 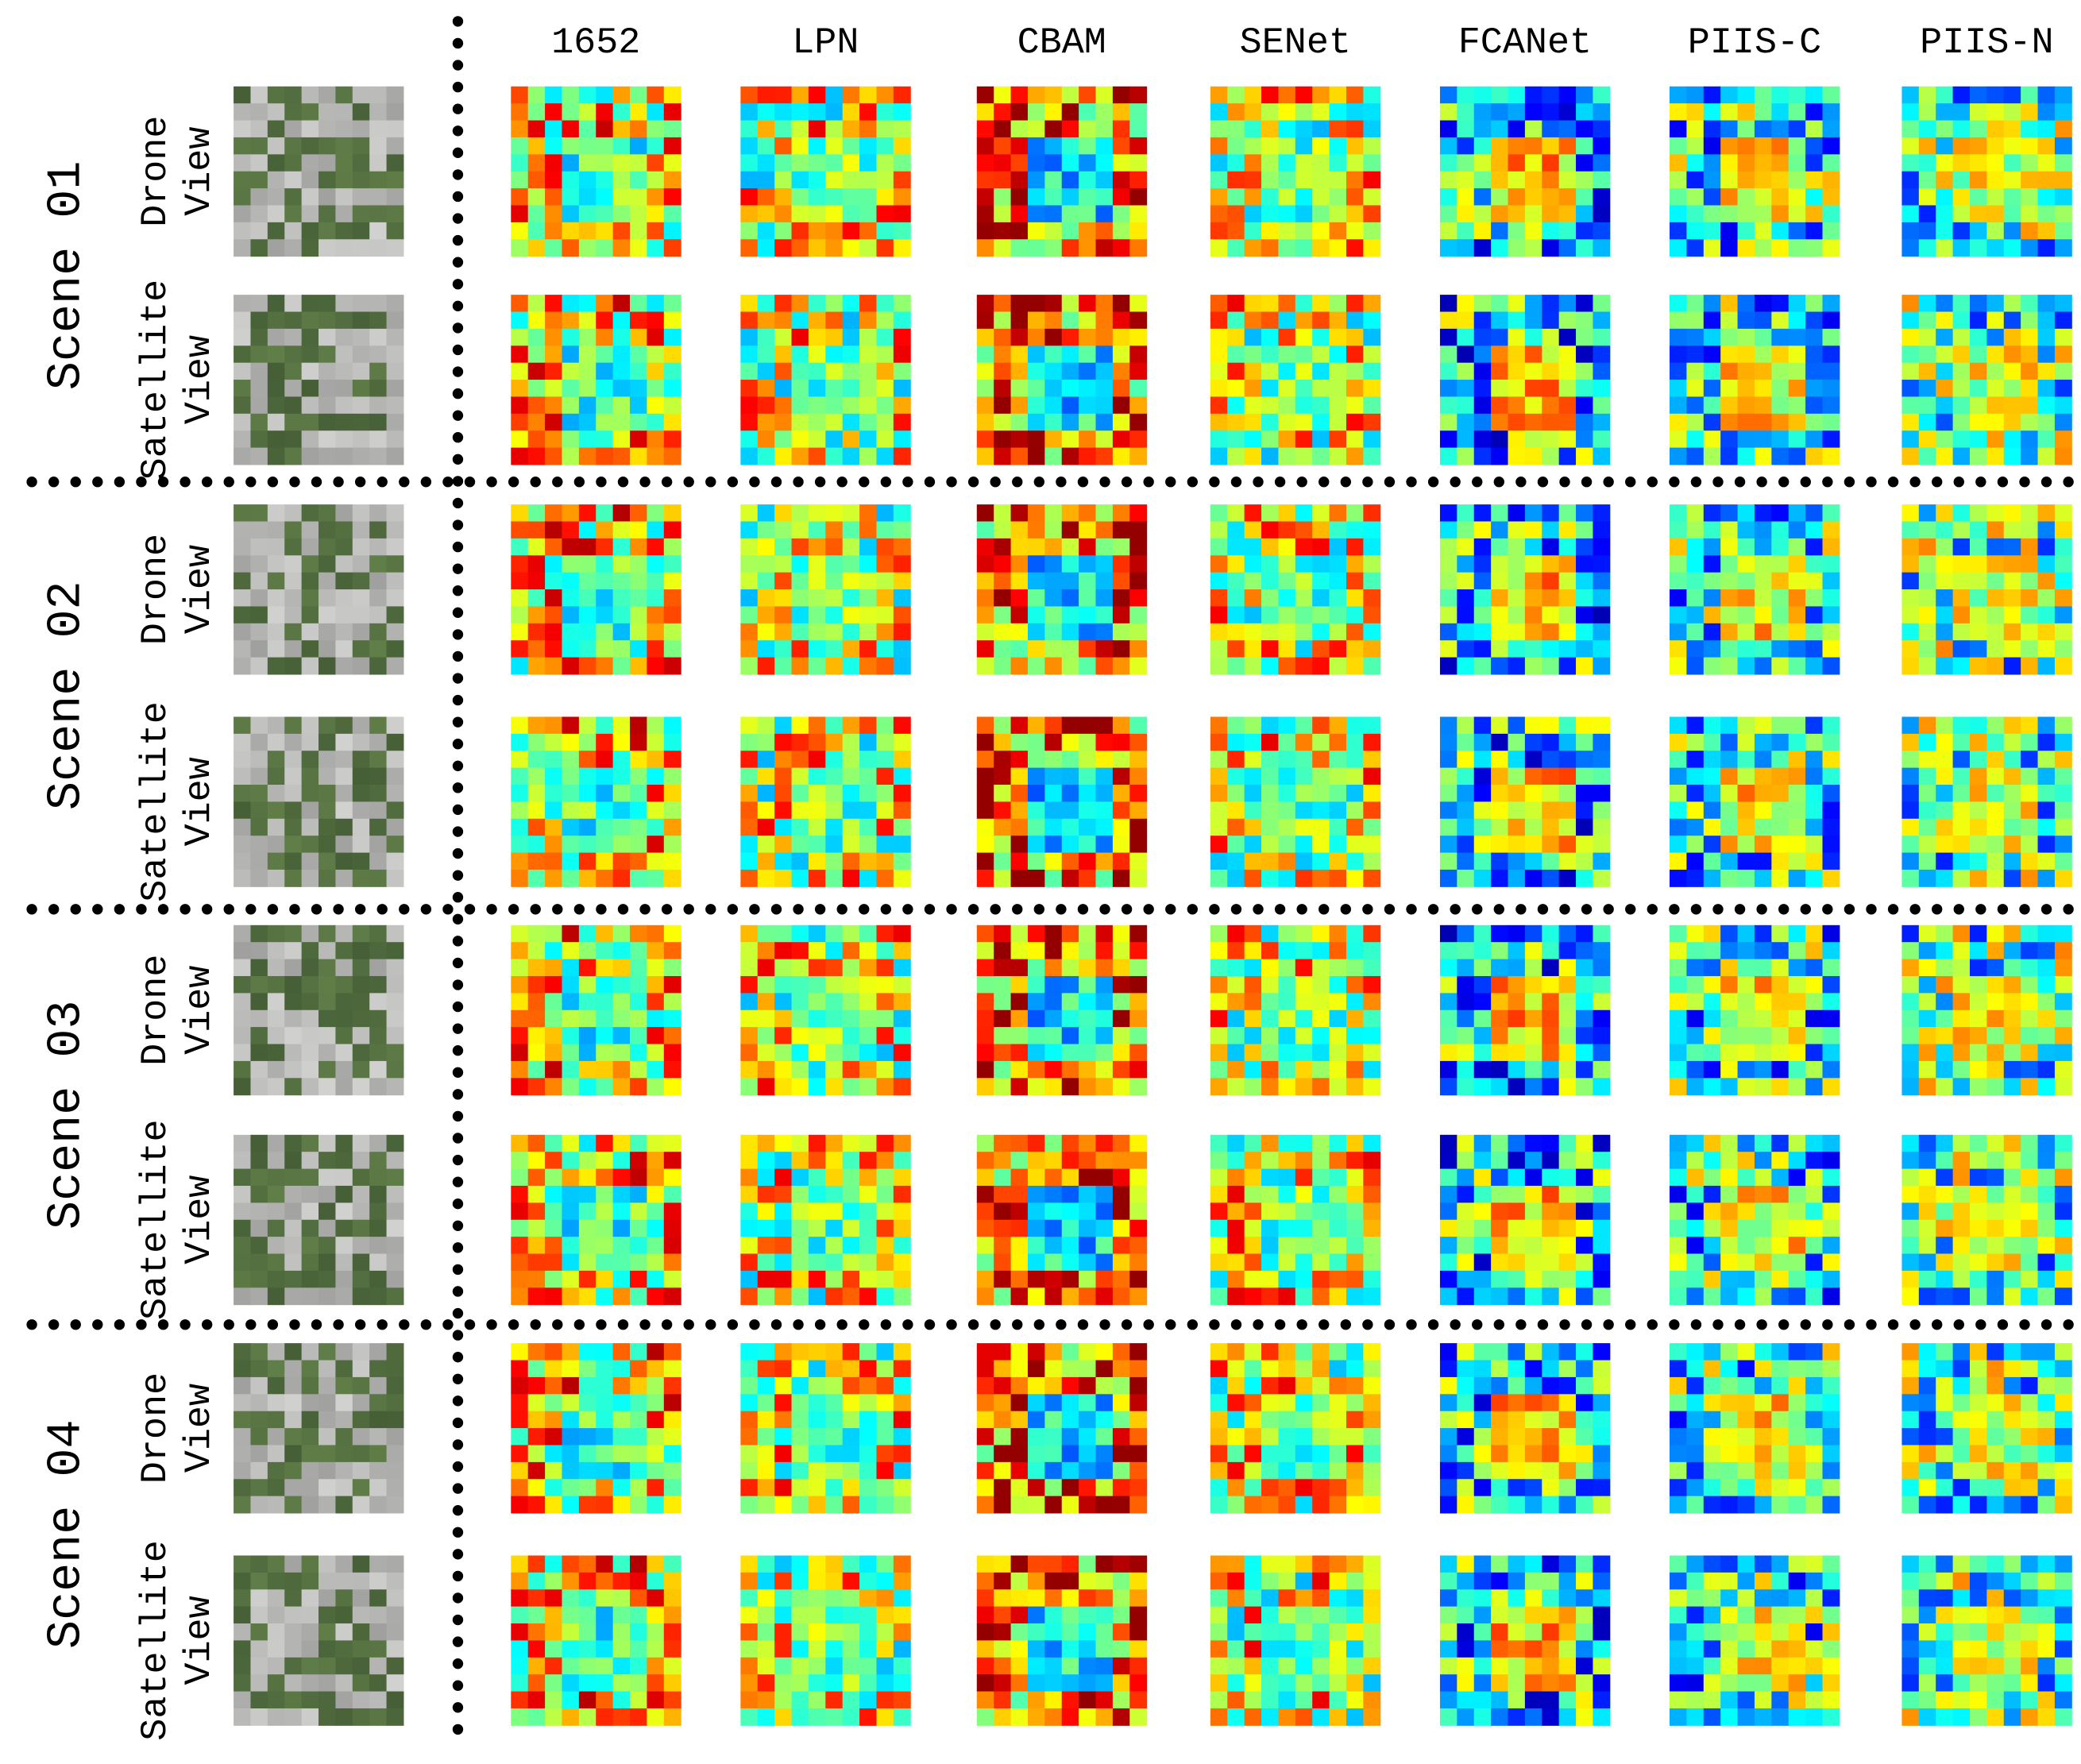 What do you see at coordinates (1062, 43) in the screenshot?
I see `column-header: CBAM` at bounding box center [1062, 43].